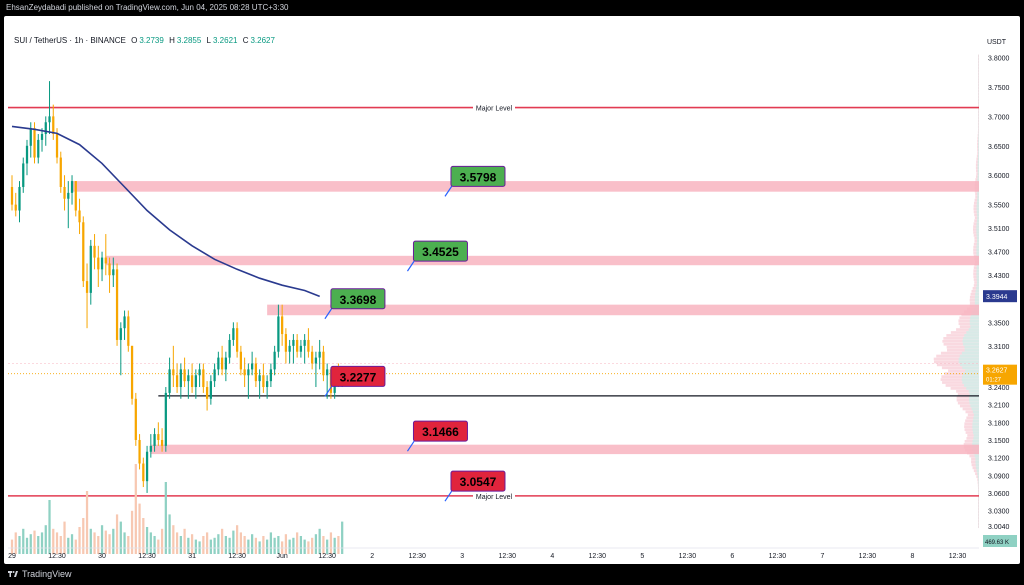 This screenshot has width=1024, height=585. What do you see at coordinates (437, 256) in the screenshot?
I see `price-label-resistance: 3.4525` at bounding box center [437, 256].